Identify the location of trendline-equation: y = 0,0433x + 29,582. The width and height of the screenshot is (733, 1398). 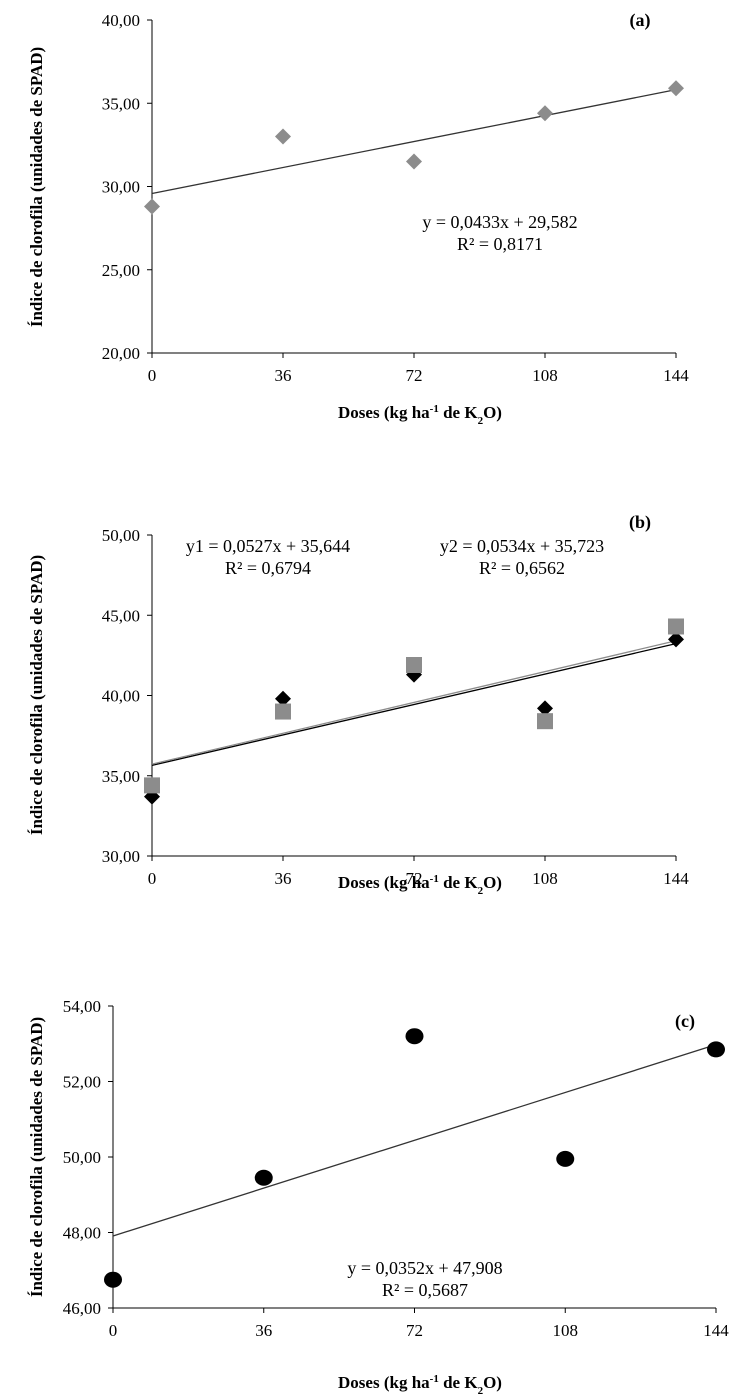
(499, 222).